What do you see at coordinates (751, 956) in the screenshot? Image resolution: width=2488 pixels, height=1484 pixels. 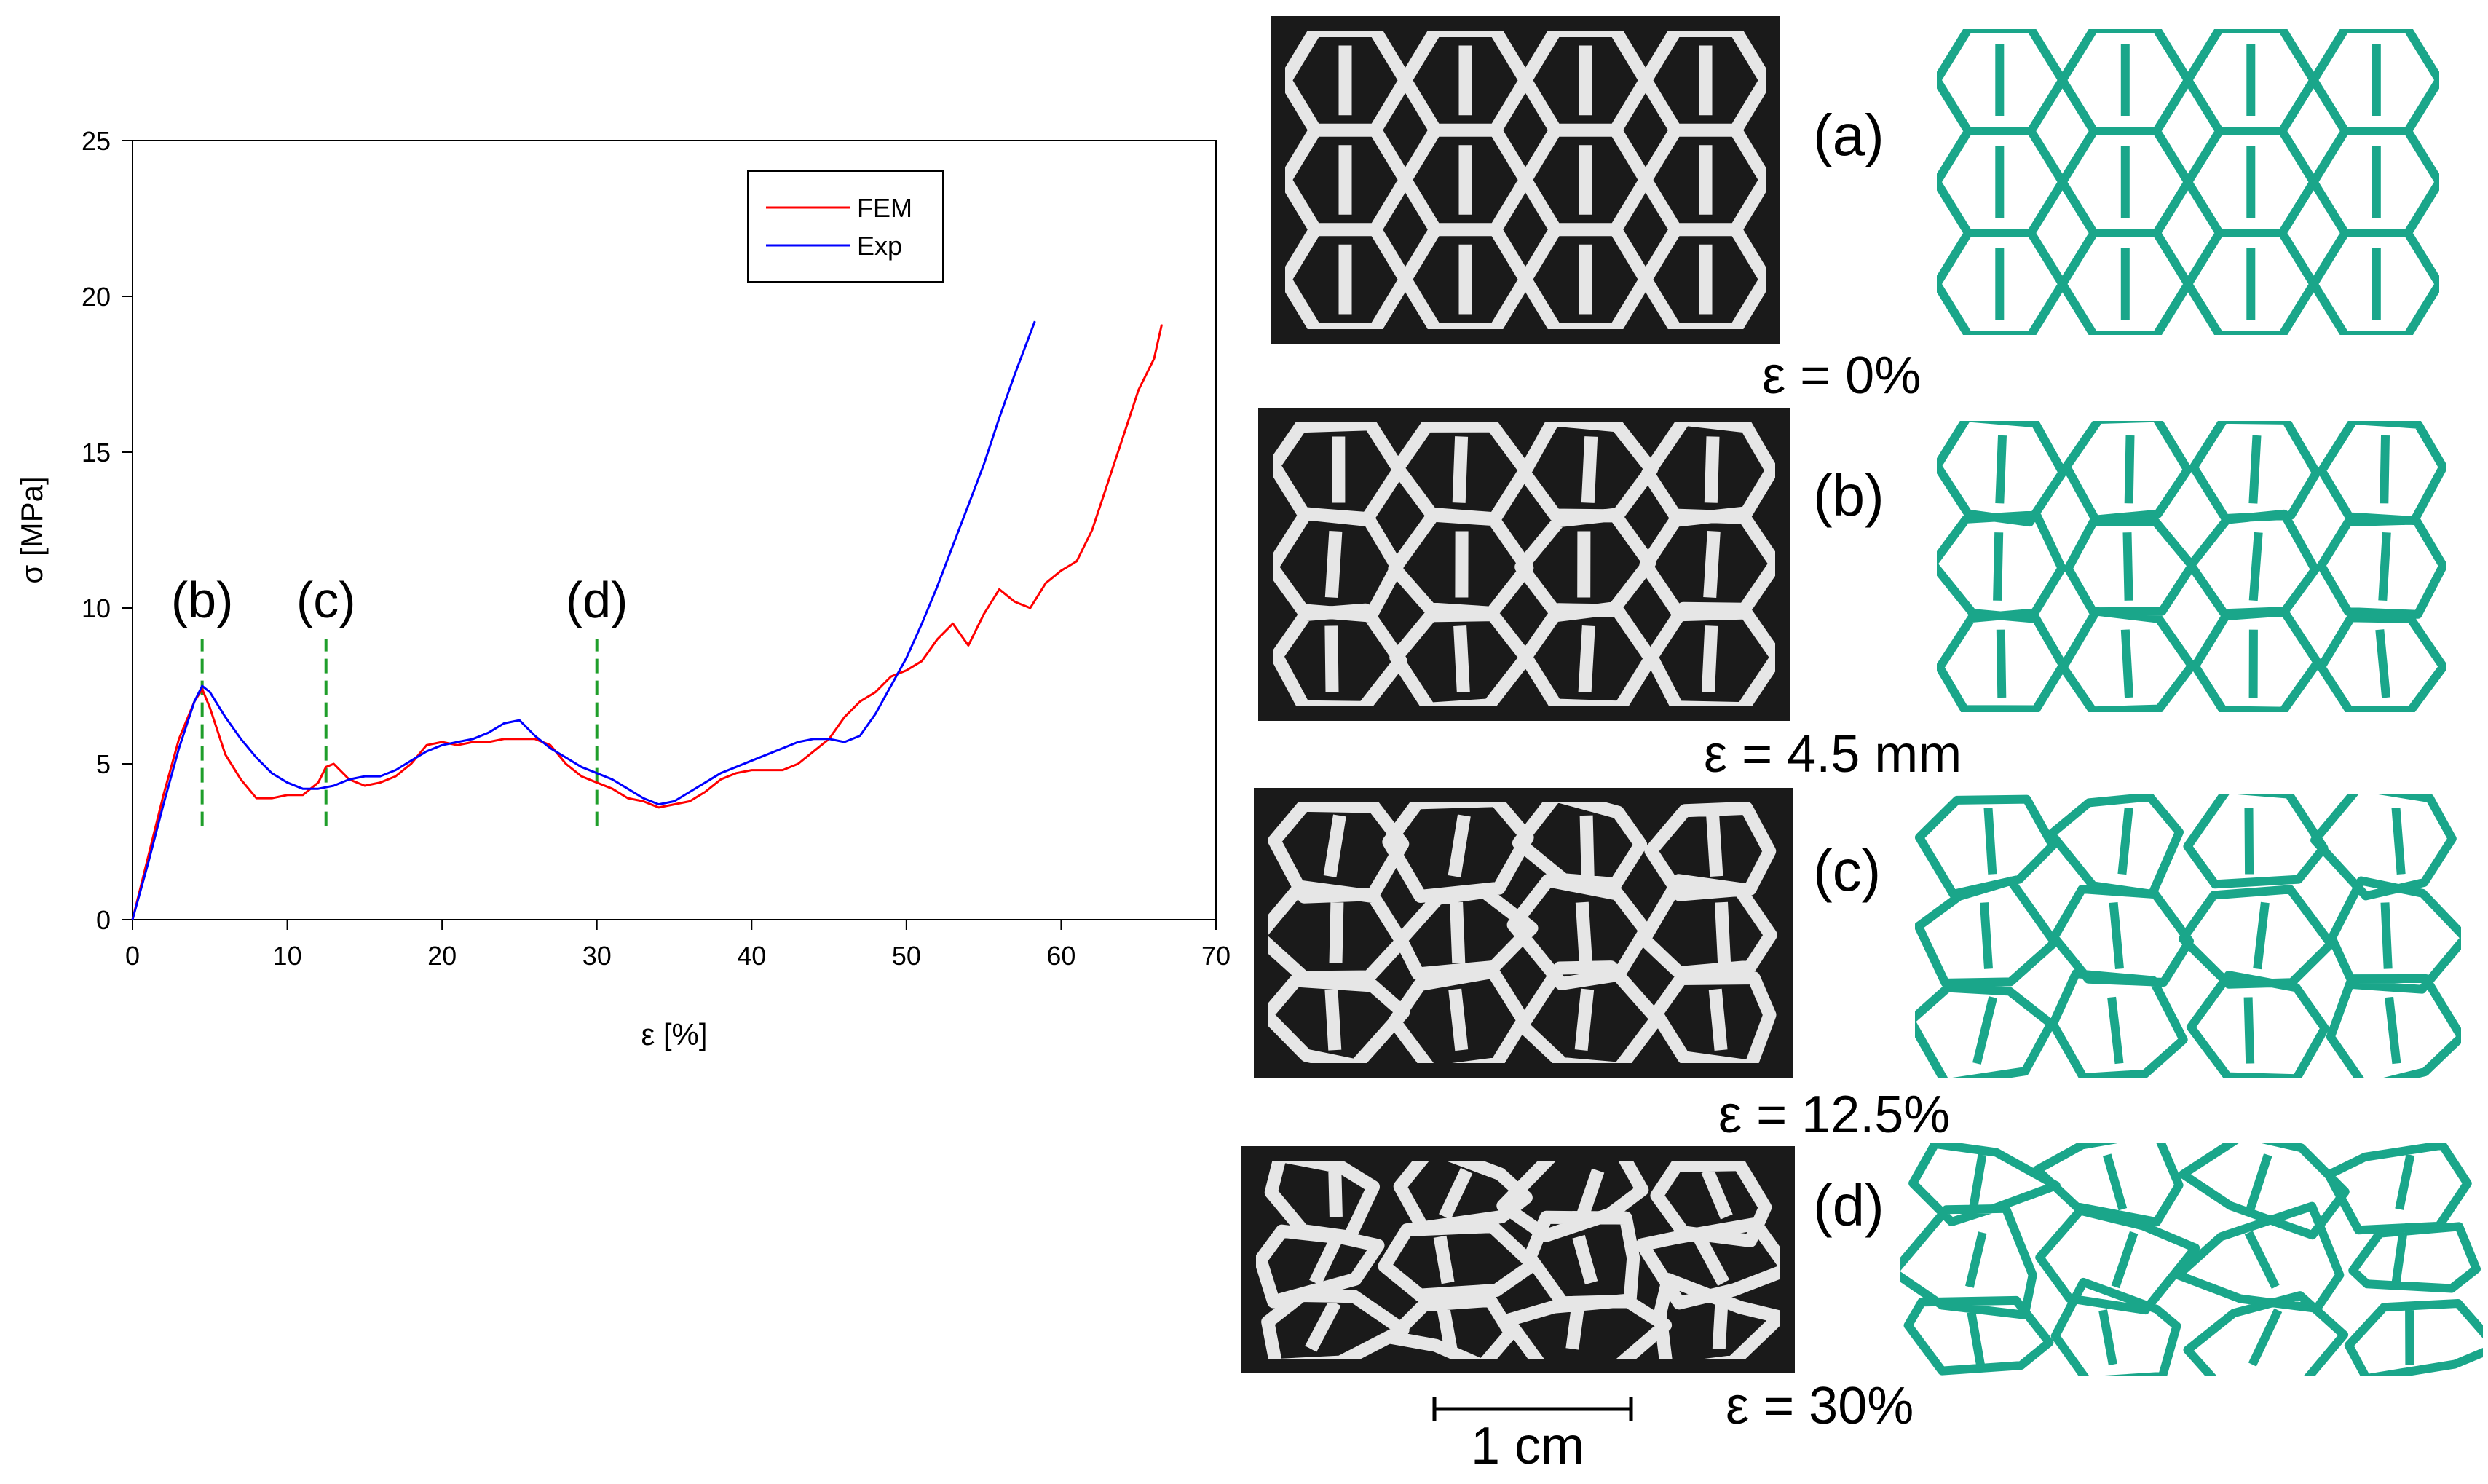 I see `x-tick-label: 40` at bounding box center [751, 956].